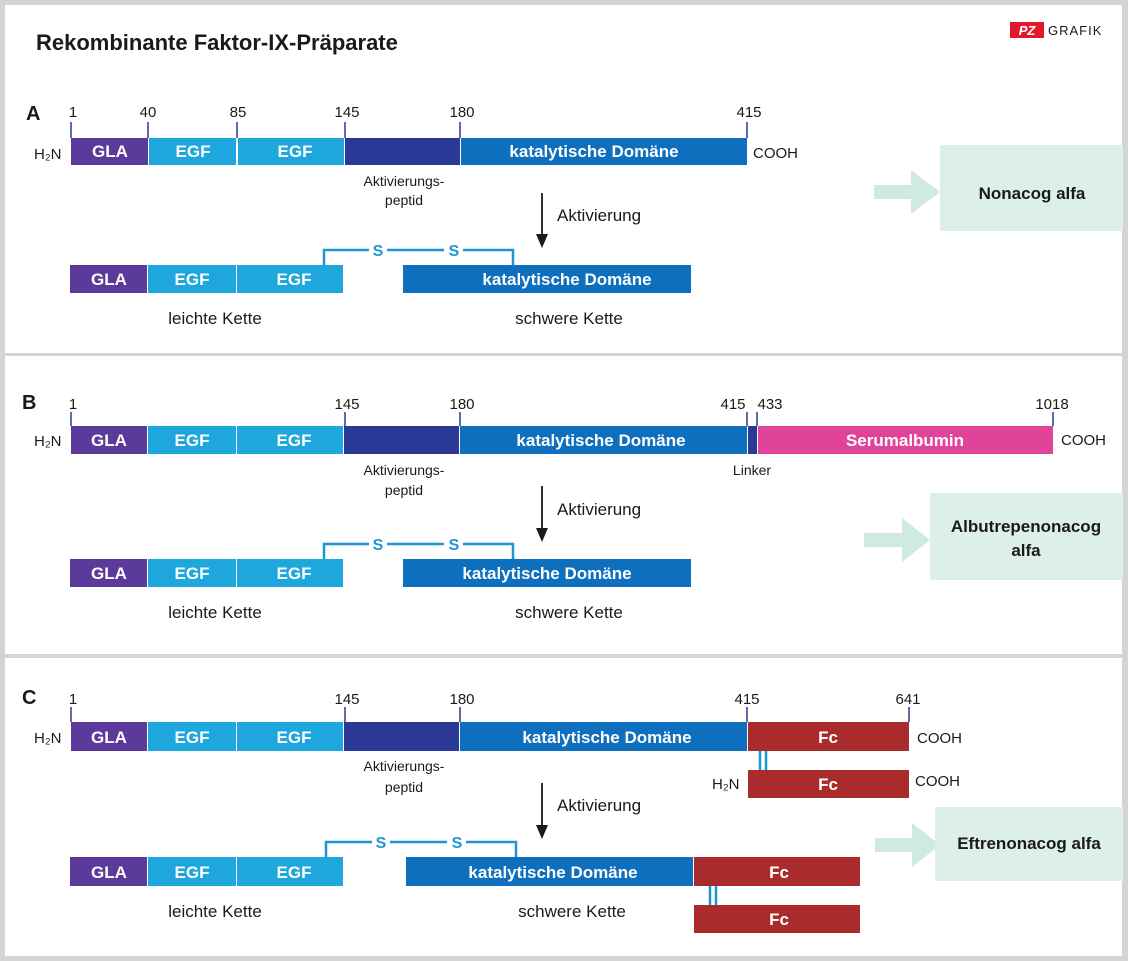  What do you see at coordinates (562, 419) in the screenshot?
I see `panel-b-ticks` at bounding box center [562, 419].